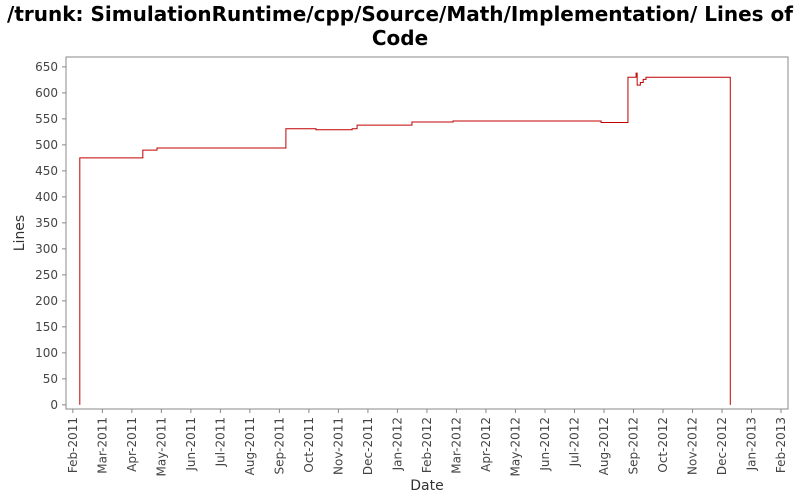  What do you see at coordinates (46, 223) in the screenshot?
I see `y-tick-label: 350` at bounding box center [46, 223].